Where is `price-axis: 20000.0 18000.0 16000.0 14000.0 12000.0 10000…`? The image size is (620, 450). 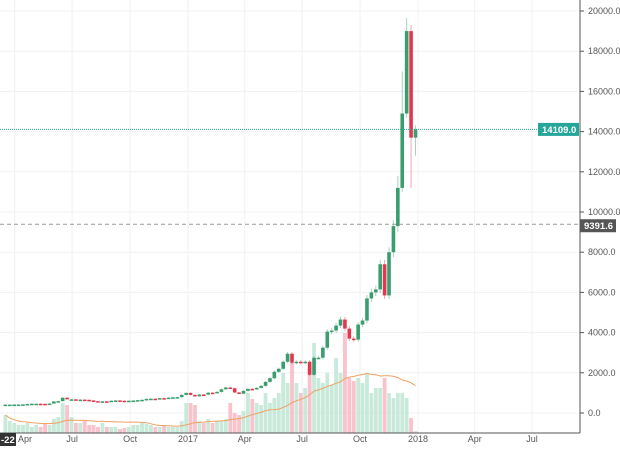
price-axis: 20000.0 18000.0 16000.0 14000.0 12000.0 10000… is located at coordinates (600, 212).